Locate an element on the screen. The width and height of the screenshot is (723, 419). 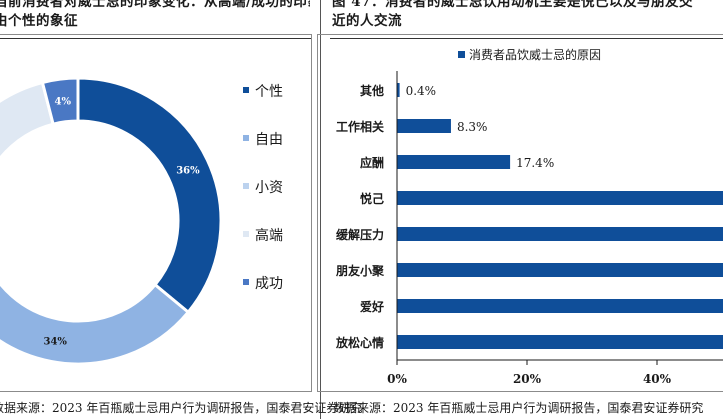
right-title-line-1: 图 47：消费者的威士忌饮用动机主要是悦己以及与朋友交 is located at coordinates (512, 5).